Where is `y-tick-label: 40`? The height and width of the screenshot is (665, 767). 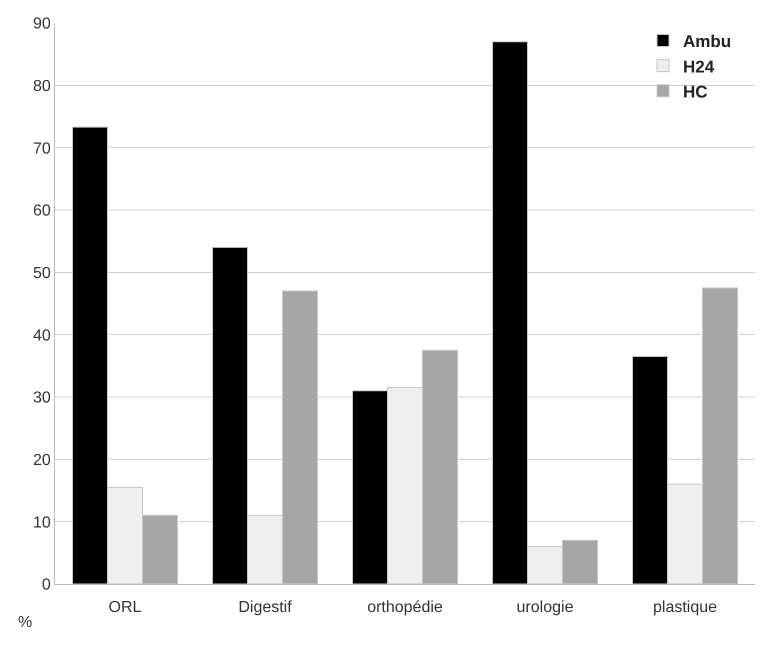 y-tick-label: 40 is located at coordinates (42, 335).